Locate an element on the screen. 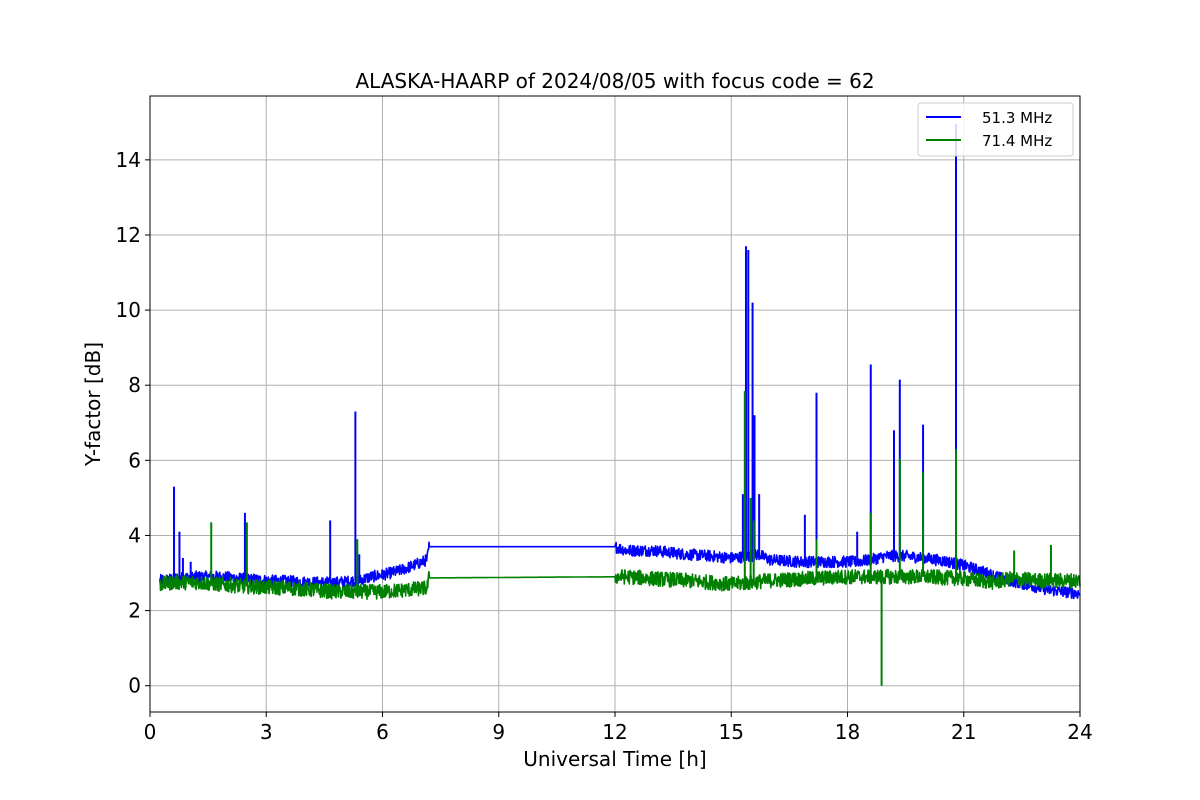 This screenshot has height=800, width=1200. x-tick-label: 3 is located at coordinates (266, 732).